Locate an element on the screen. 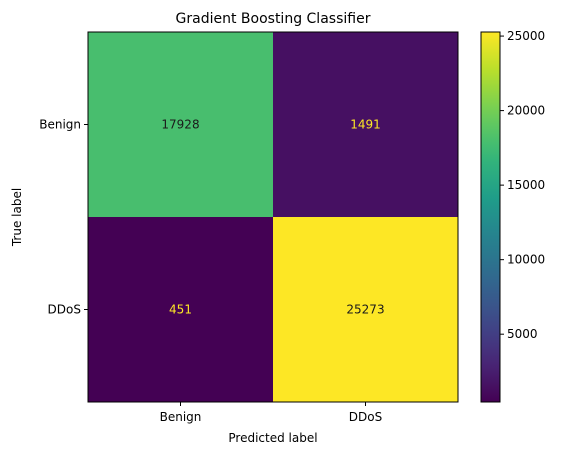 The width and height of the screenshot is (564, 459). cell-value-label: 1491 is located at coordinates (365, 125).